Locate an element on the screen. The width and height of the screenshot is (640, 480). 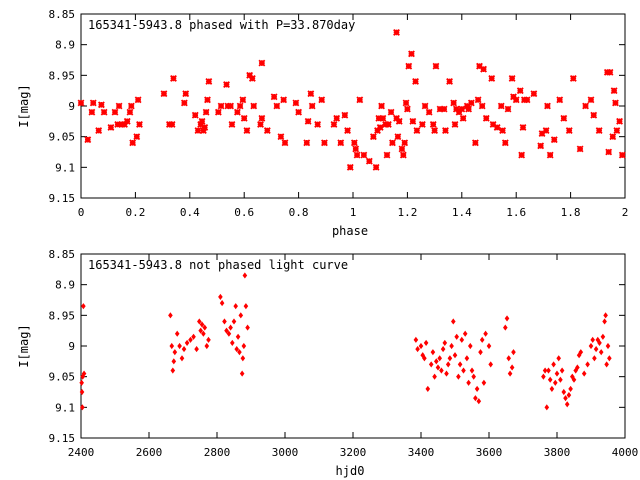
x-tick-label: 0.6 is located at coordinates (244, 212).